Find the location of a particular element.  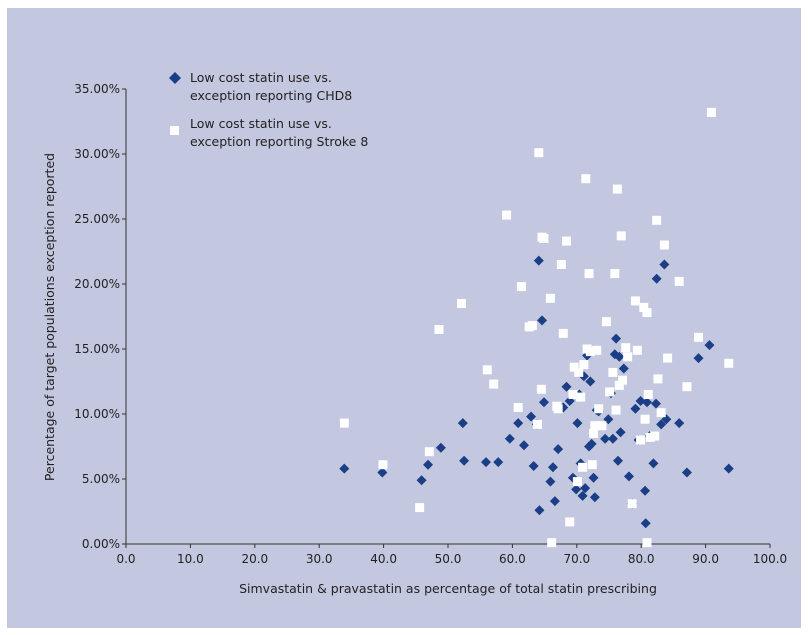

x-tick-label: 70.0 is located at coordinates (576, 559).